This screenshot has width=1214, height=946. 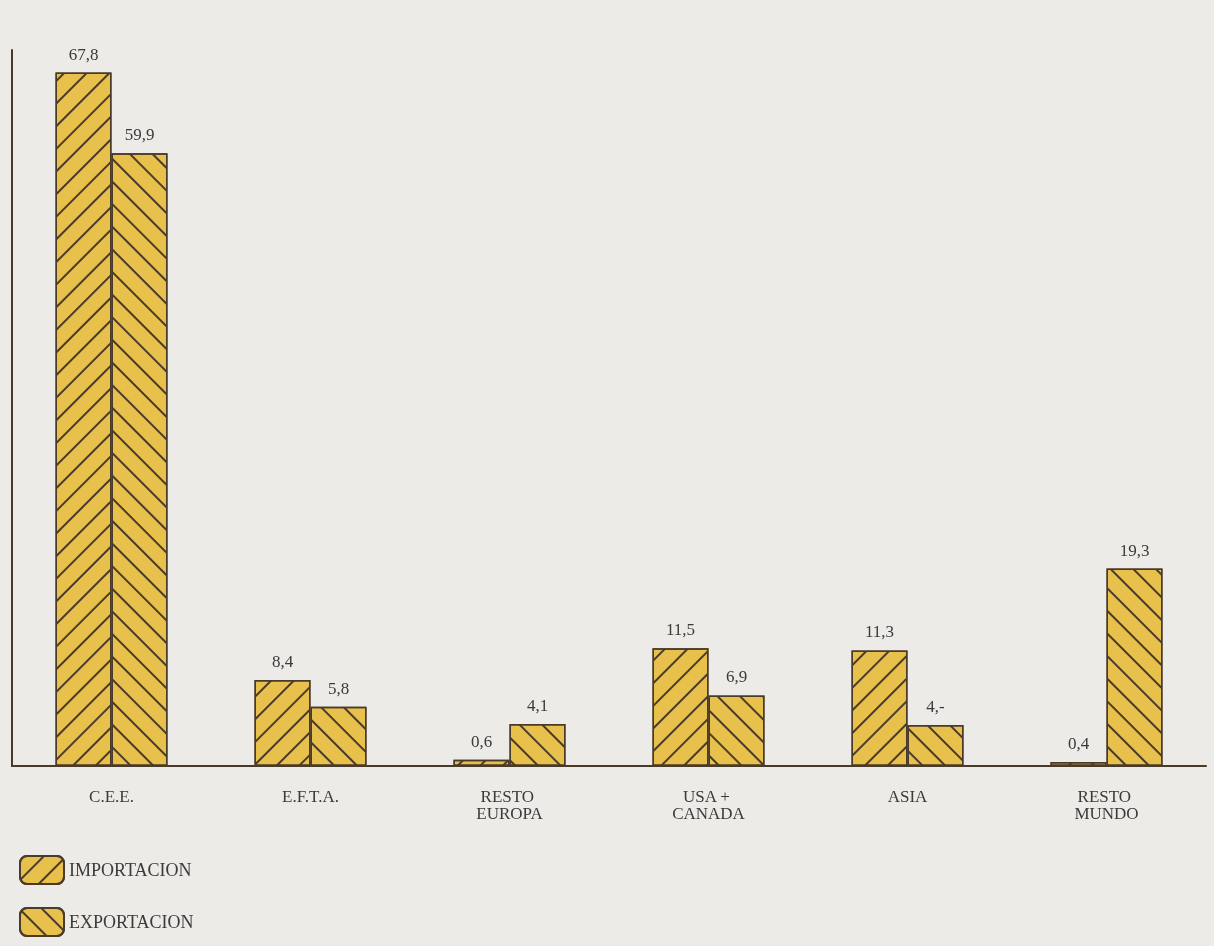 What do you see at coordinates (111, 796) in the screenshot?
I see `x-tick-label: C.E.E.` at bounding box center [111, 796].